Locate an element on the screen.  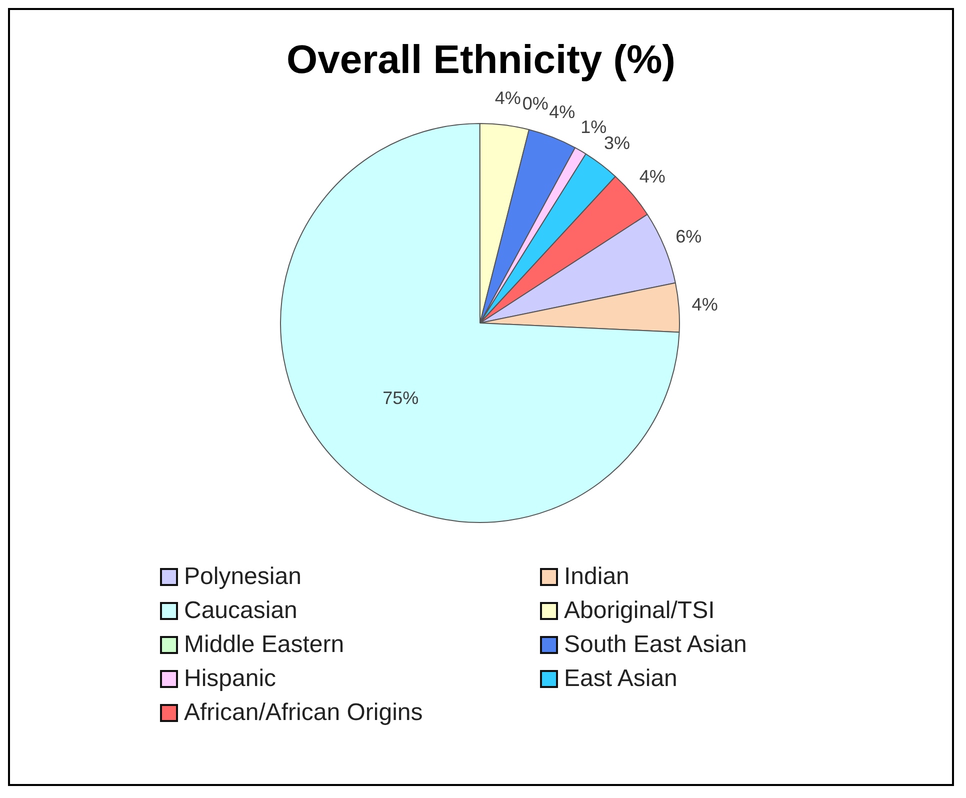
legend-label: South East Asian is located at coordinates (655, 645).